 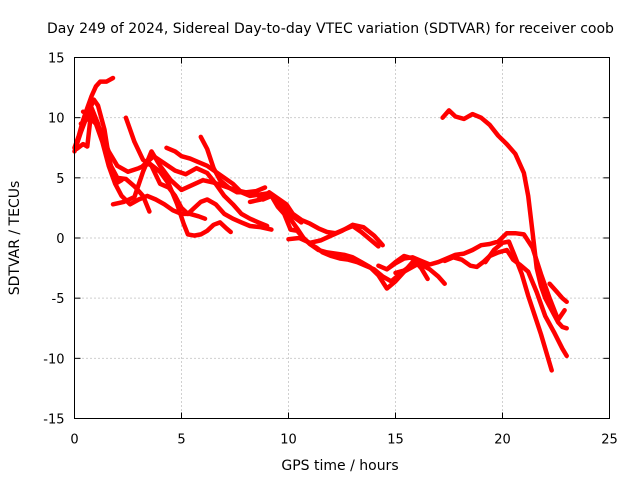 I want to click on y-tick-label: 0, so click(x=60, y=239).